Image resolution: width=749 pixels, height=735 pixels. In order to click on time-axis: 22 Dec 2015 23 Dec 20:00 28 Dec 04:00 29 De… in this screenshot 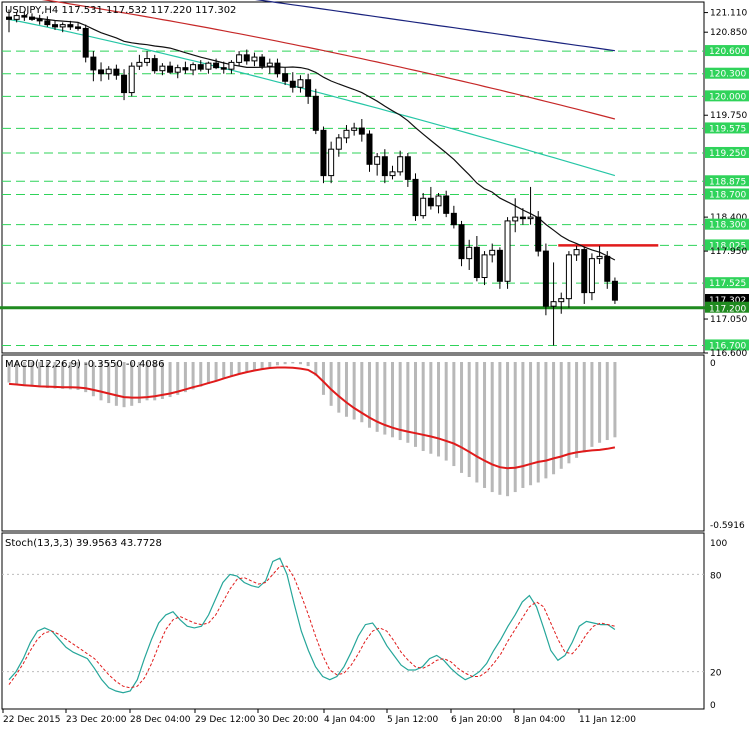, I will do `click(319, 717)`.